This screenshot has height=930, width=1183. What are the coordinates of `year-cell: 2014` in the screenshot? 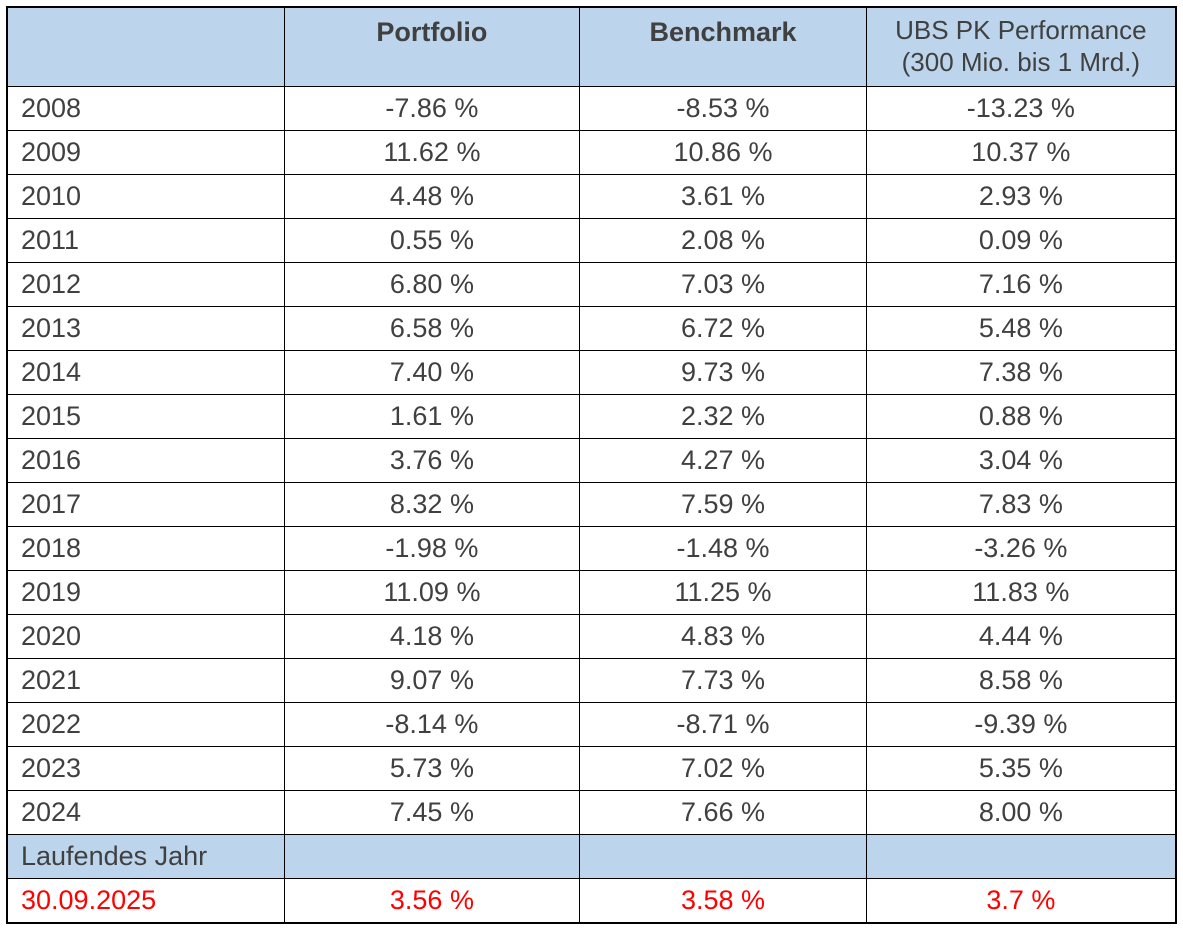 It's located at (145, 372).